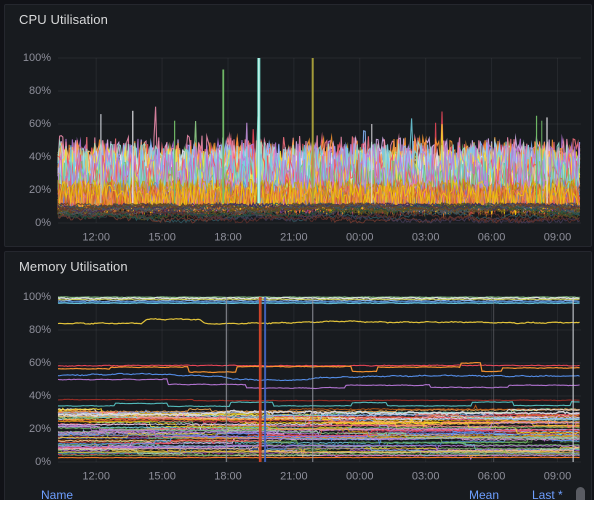 The height and width of the screenshot is (509, 600). What do you see at coordinates (57, 494) in the screenshot?
I see `legend-header-name: Name` at bounding box center [57, 494].